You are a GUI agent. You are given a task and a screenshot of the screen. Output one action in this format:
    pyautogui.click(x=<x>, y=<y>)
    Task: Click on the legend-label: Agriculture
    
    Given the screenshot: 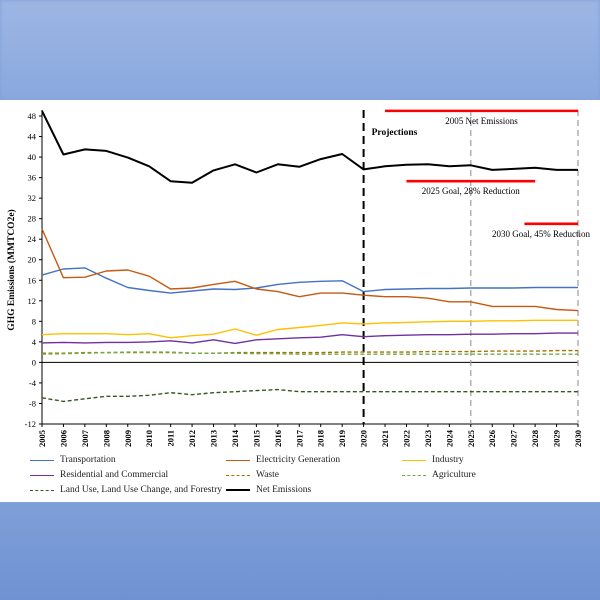 What is the action you would take?
    pyautogui.click(x=454, y=475)
    